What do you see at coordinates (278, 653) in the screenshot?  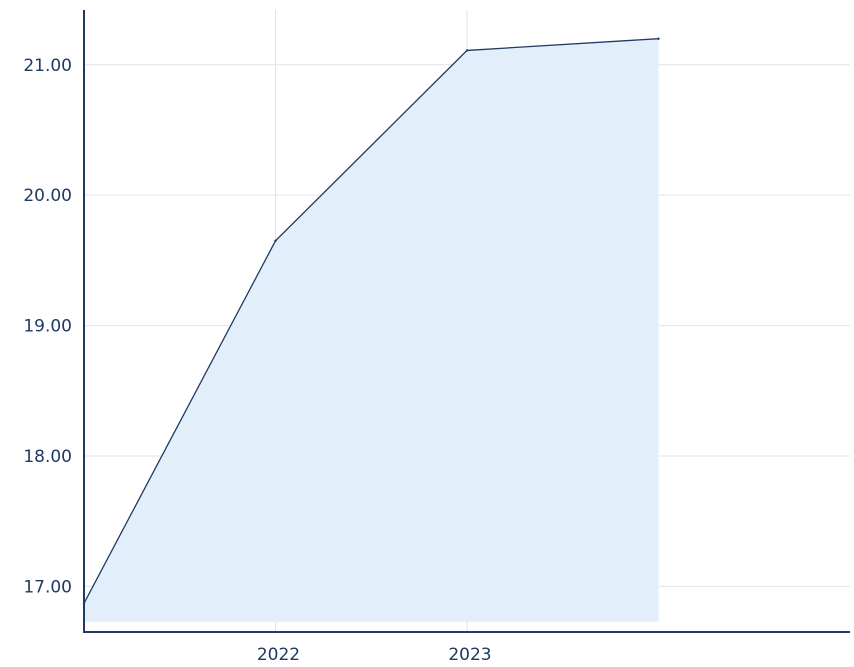 I see `x-tick-label: 2022` at bounding box center [278, 653].